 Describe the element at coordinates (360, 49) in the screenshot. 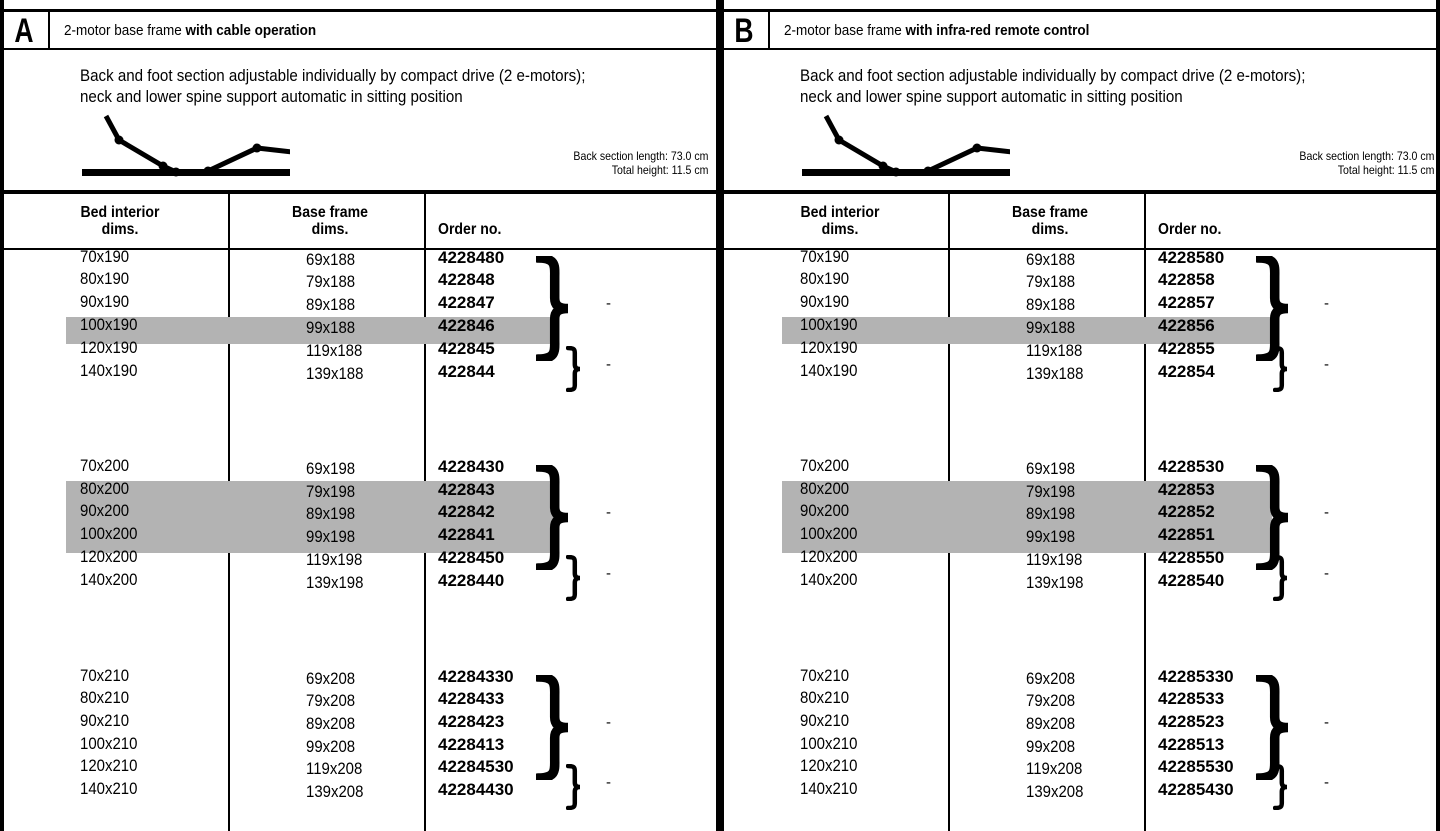

I see `header-bottom-border` at that location.